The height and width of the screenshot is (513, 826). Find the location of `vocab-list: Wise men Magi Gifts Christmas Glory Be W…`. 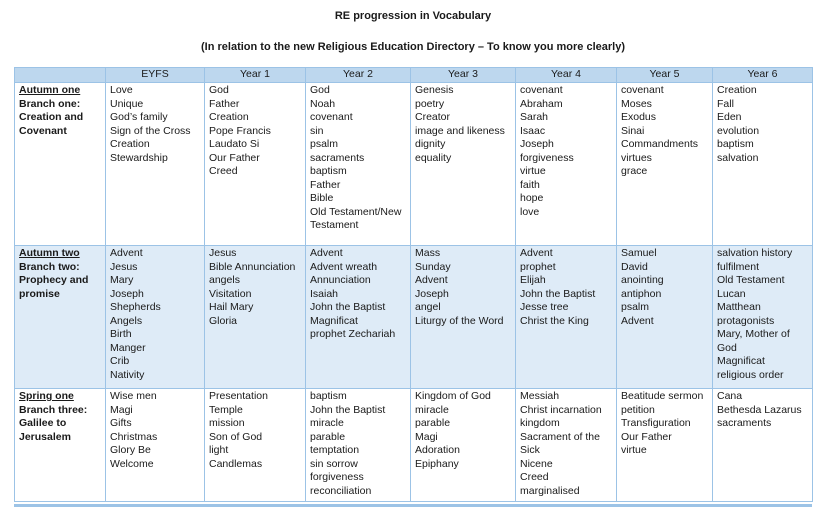

vocab-list: Wise men Magi Gifts Christmas Glory Be W… is located at coordinates (134, 430).